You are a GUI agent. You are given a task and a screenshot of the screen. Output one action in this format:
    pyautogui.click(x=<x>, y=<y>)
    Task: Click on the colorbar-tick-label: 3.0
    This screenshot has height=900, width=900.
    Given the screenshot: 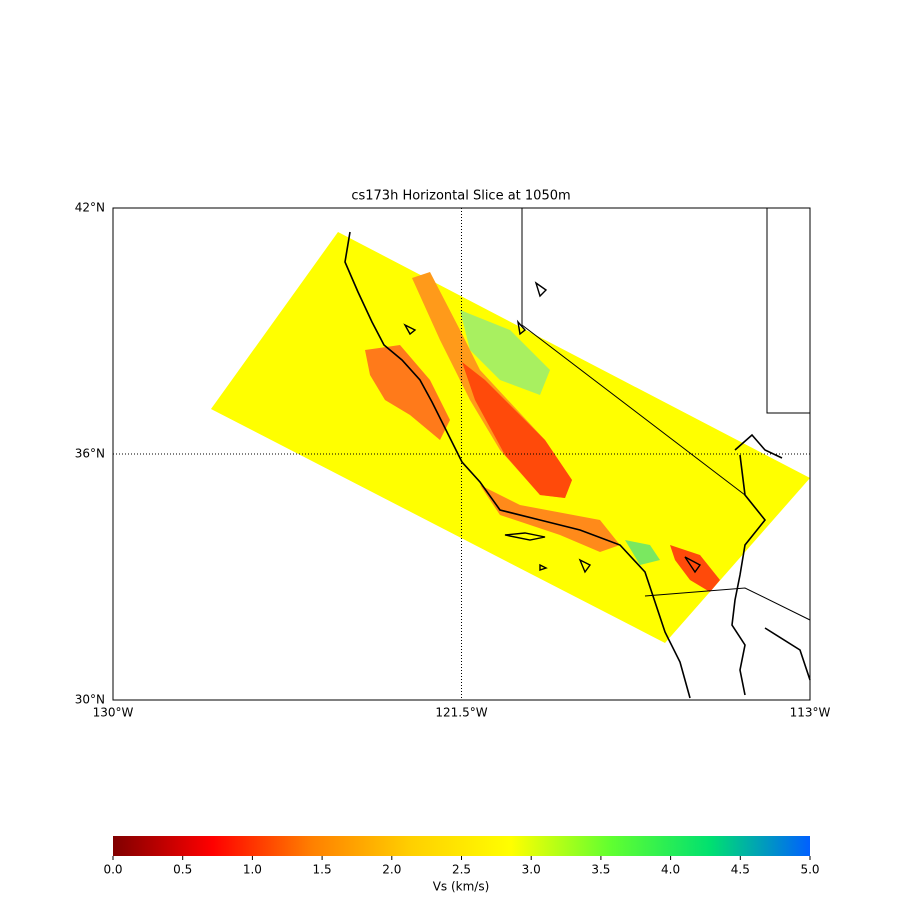 What is the action you would take?
    pyautogui.click(x=531, y=870)
    